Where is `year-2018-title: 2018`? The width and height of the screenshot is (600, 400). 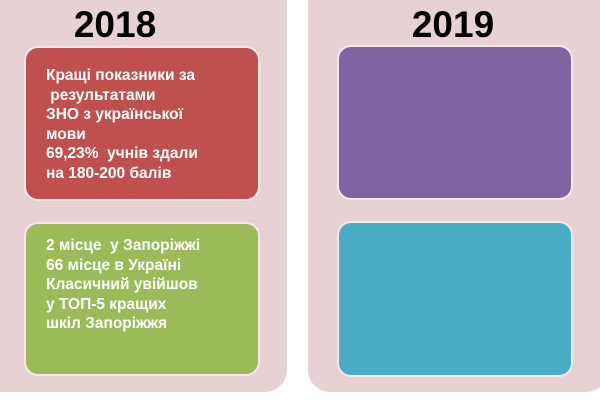
year-2018-title: 2018 is located at coordinates (115, 24).